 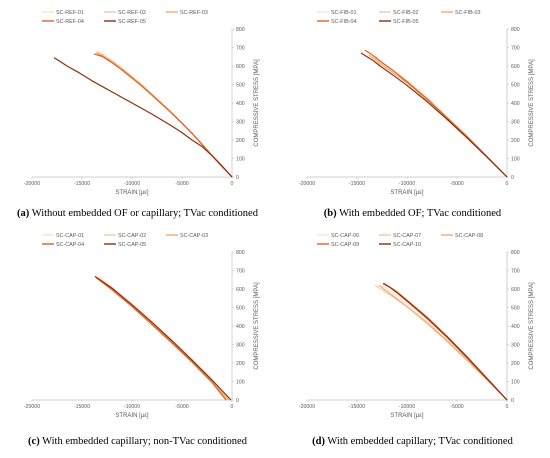 What do you see at coordinates (240, 67) in the screenshot?
I see `chart-a-y-tick-label: 600` at bounding box center [240, 67].